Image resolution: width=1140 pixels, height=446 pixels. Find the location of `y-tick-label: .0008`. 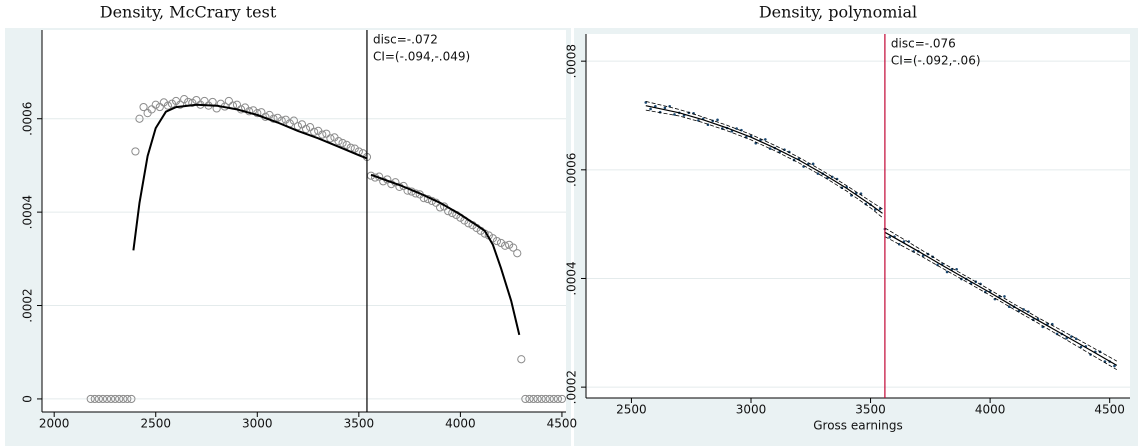

y-tick-label: .0008 is located at coordinates (572, 61).